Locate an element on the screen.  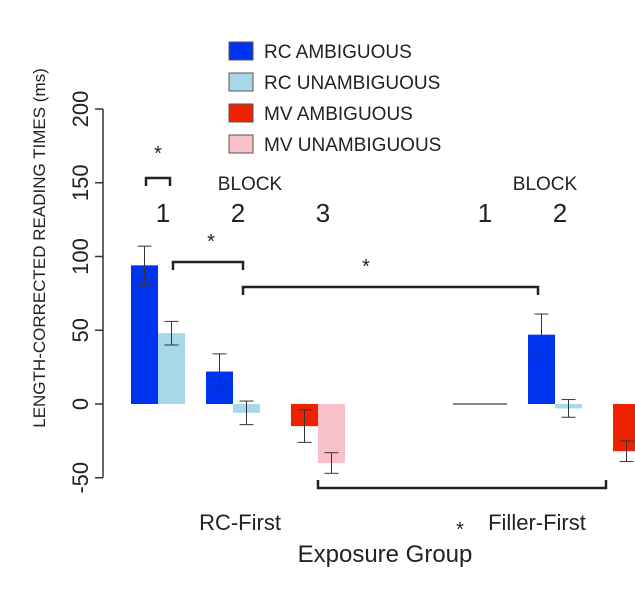
y-axis-label: LENGTH-CORRECTED READING TIMES (ms) is located at coordinates (39, 248).